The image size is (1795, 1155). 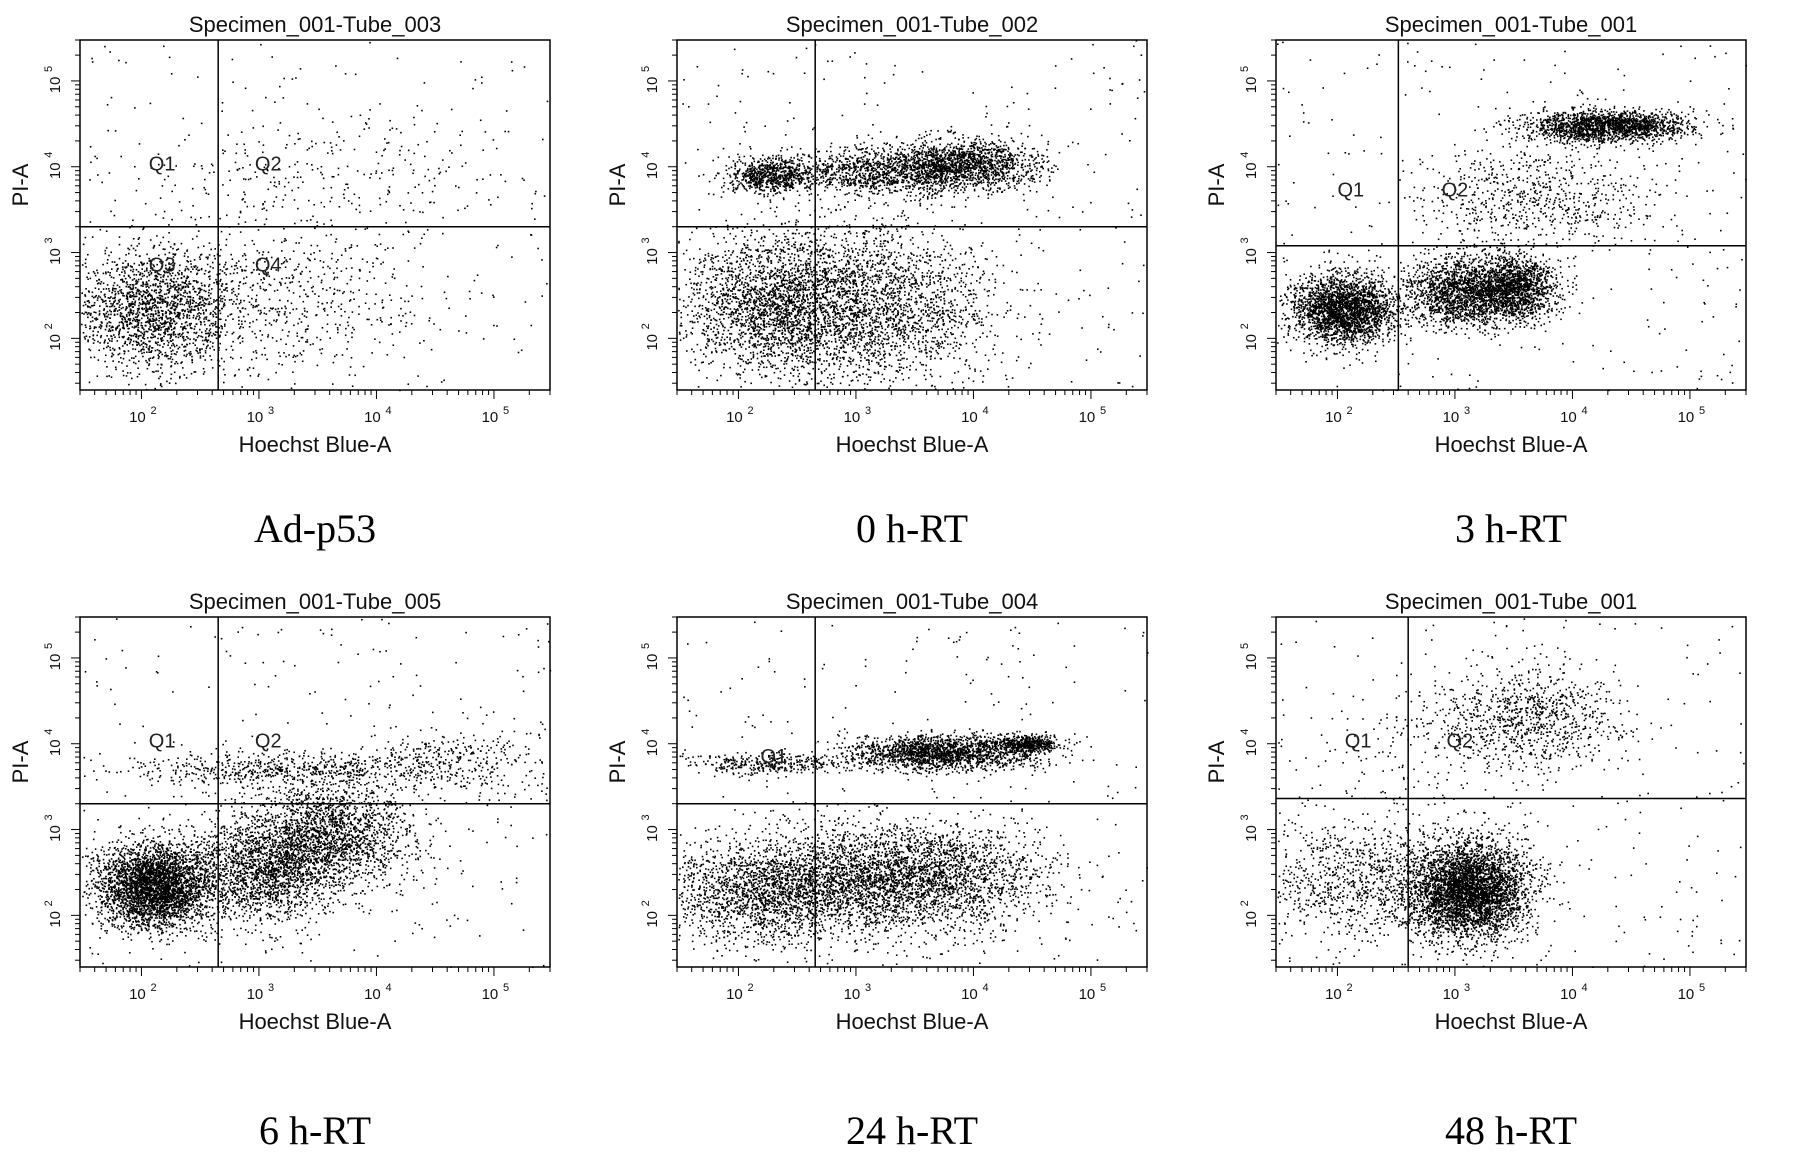 What do you see at coordinates (315, 24) in the screenshot?
I see `plot-title: Specimen_001-Tube_003` at bounding box center [315, 24].